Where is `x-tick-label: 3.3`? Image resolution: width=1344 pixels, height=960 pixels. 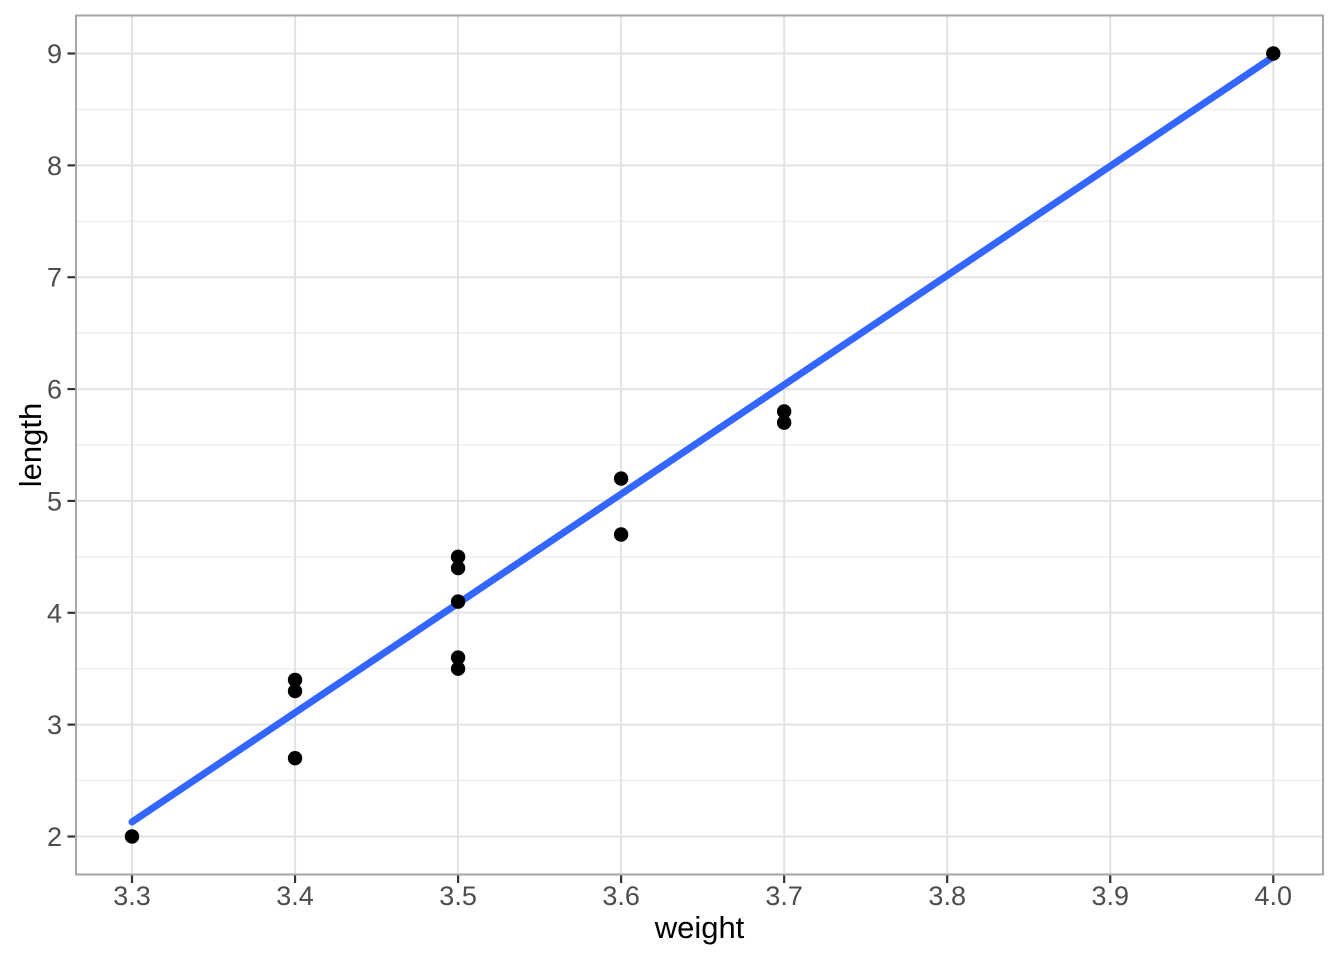 x-tick-label: 3.3 is located at coordinates (132, 896).